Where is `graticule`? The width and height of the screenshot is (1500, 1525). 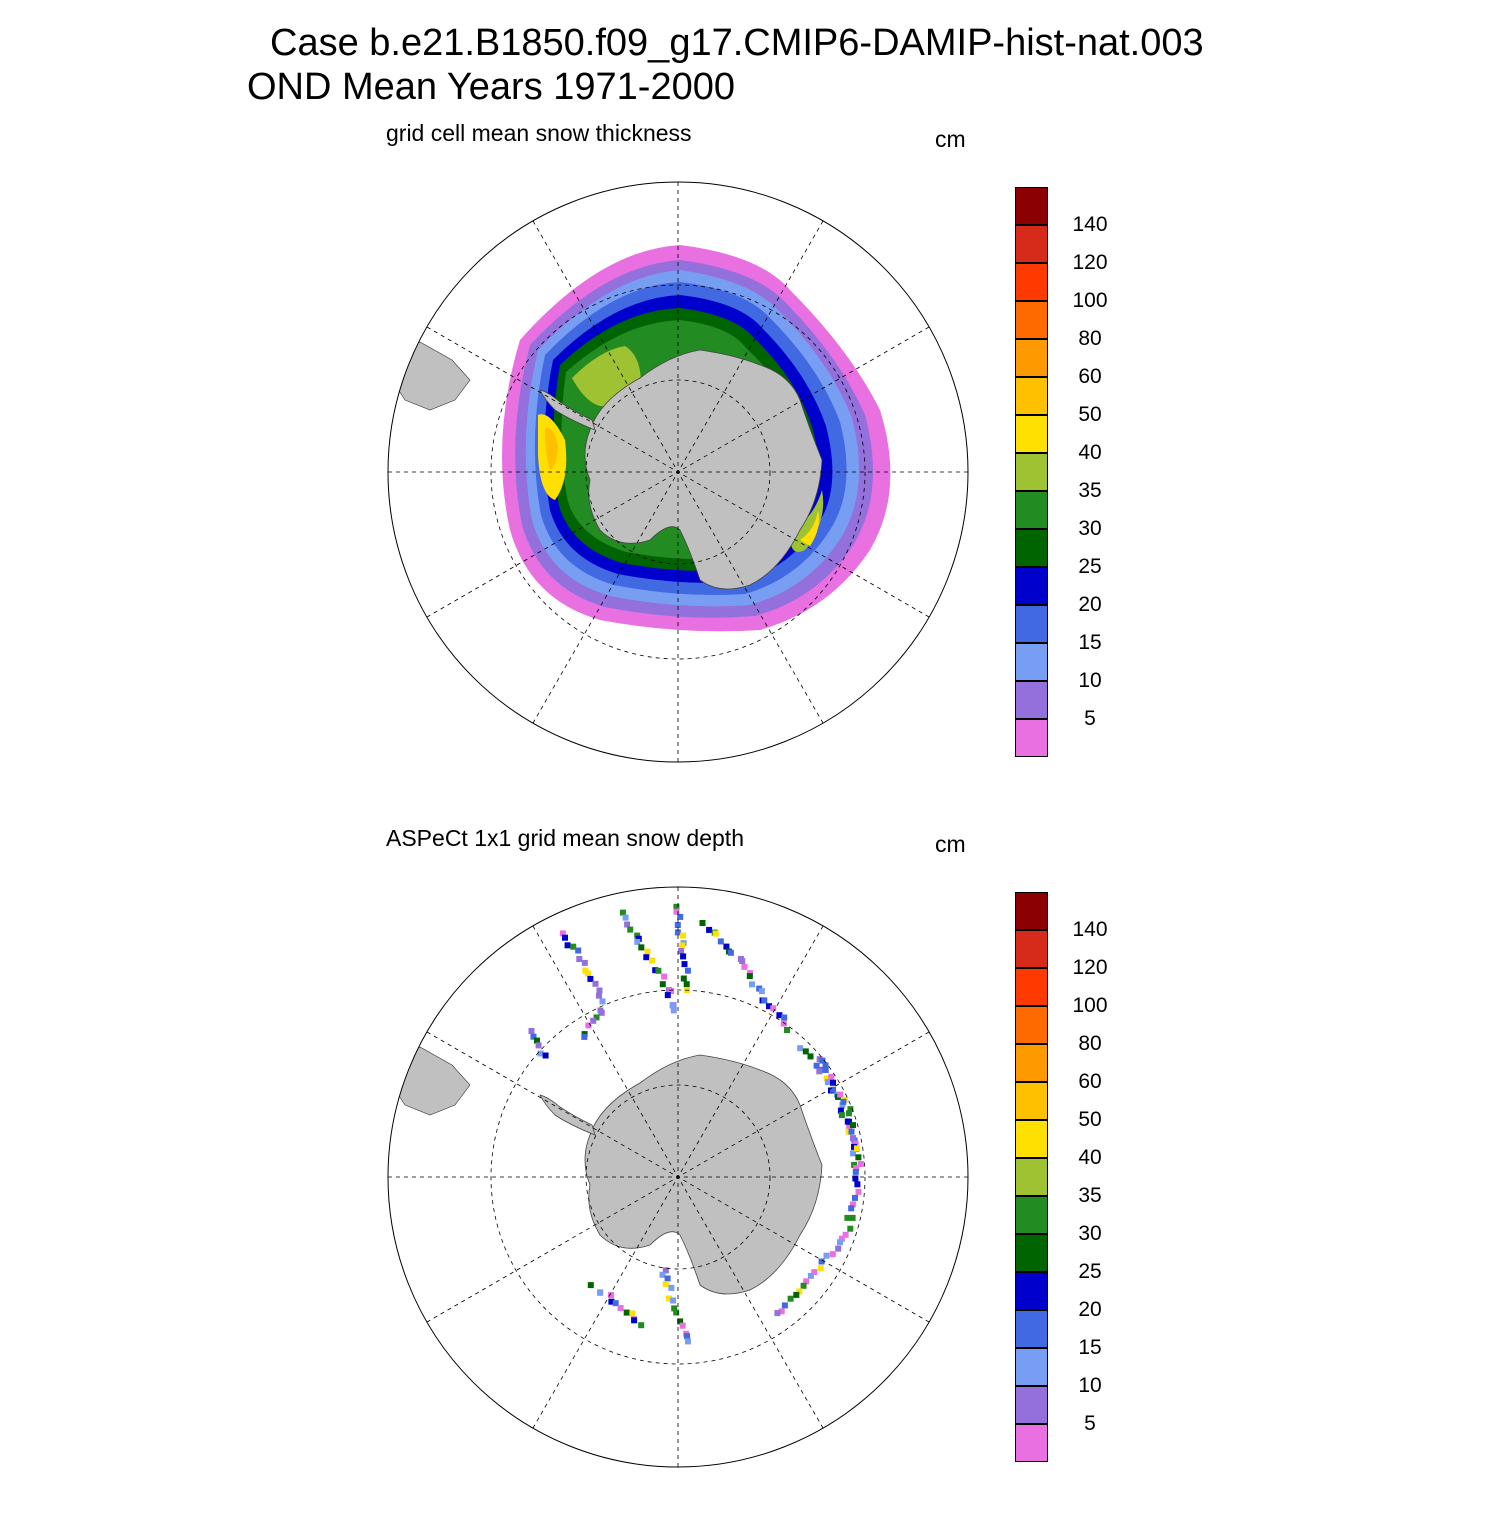
graticule is located at coordinates (678, 1177).